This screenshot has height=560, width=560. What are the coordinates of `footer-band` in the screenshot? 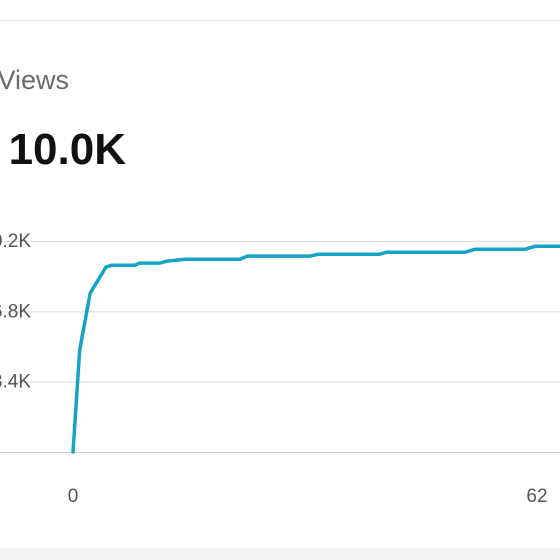 It's located at (280, 554).